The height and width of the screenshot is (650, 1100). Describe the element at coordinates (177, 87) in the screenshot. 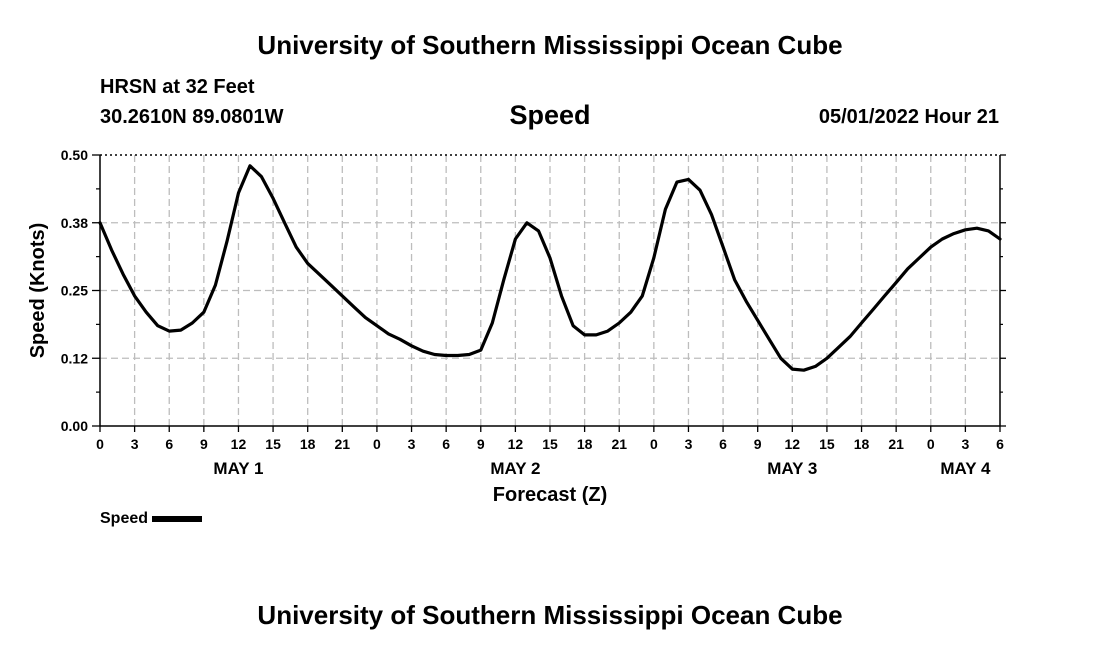

I see `station-label: HRSN at 32 Feet` at that location.